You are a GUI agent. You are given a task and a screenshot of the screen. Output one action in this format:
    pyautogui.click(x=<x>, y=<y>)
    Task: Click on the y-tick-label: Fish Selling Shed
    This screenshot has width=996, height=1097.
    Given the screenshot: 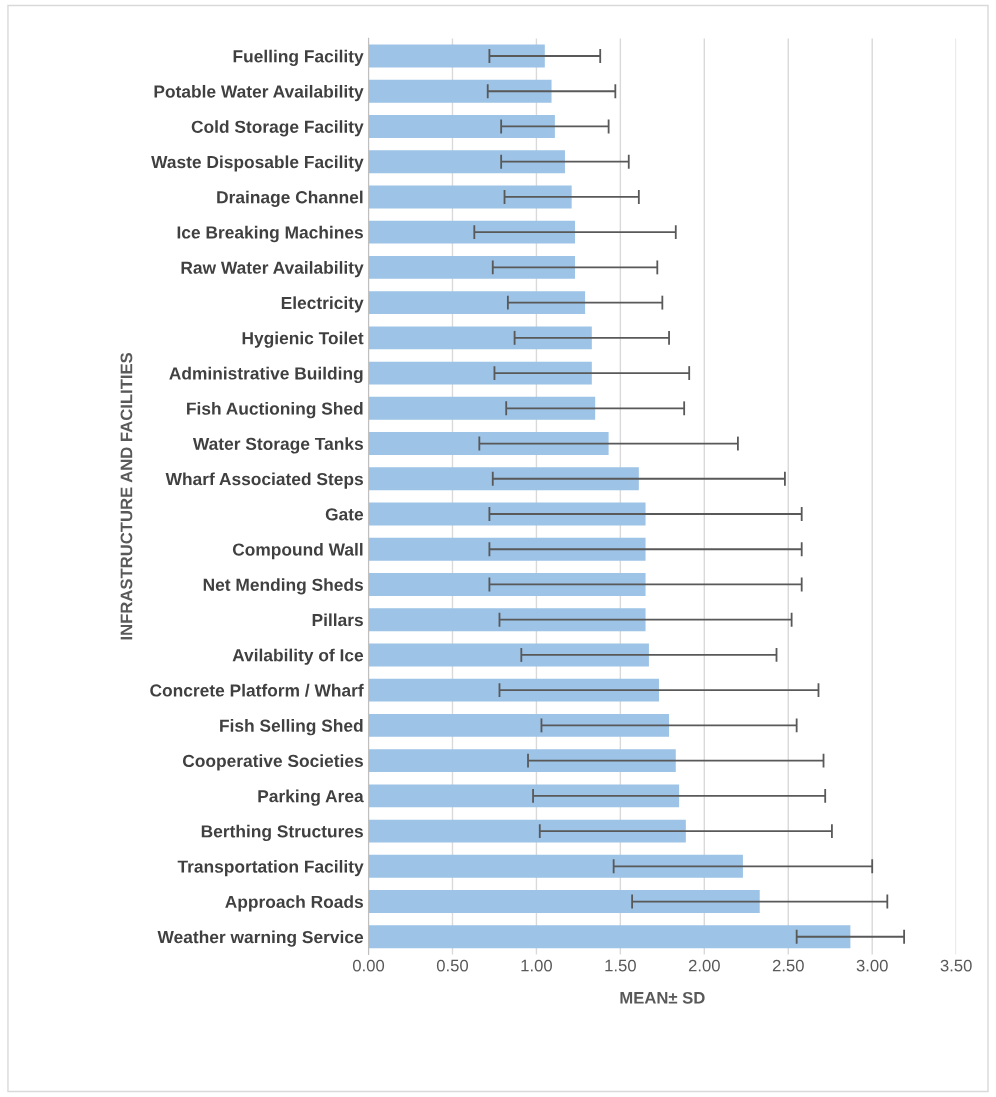 What is the action you would take?
    pyautogui.click(x=291, y=727)
    